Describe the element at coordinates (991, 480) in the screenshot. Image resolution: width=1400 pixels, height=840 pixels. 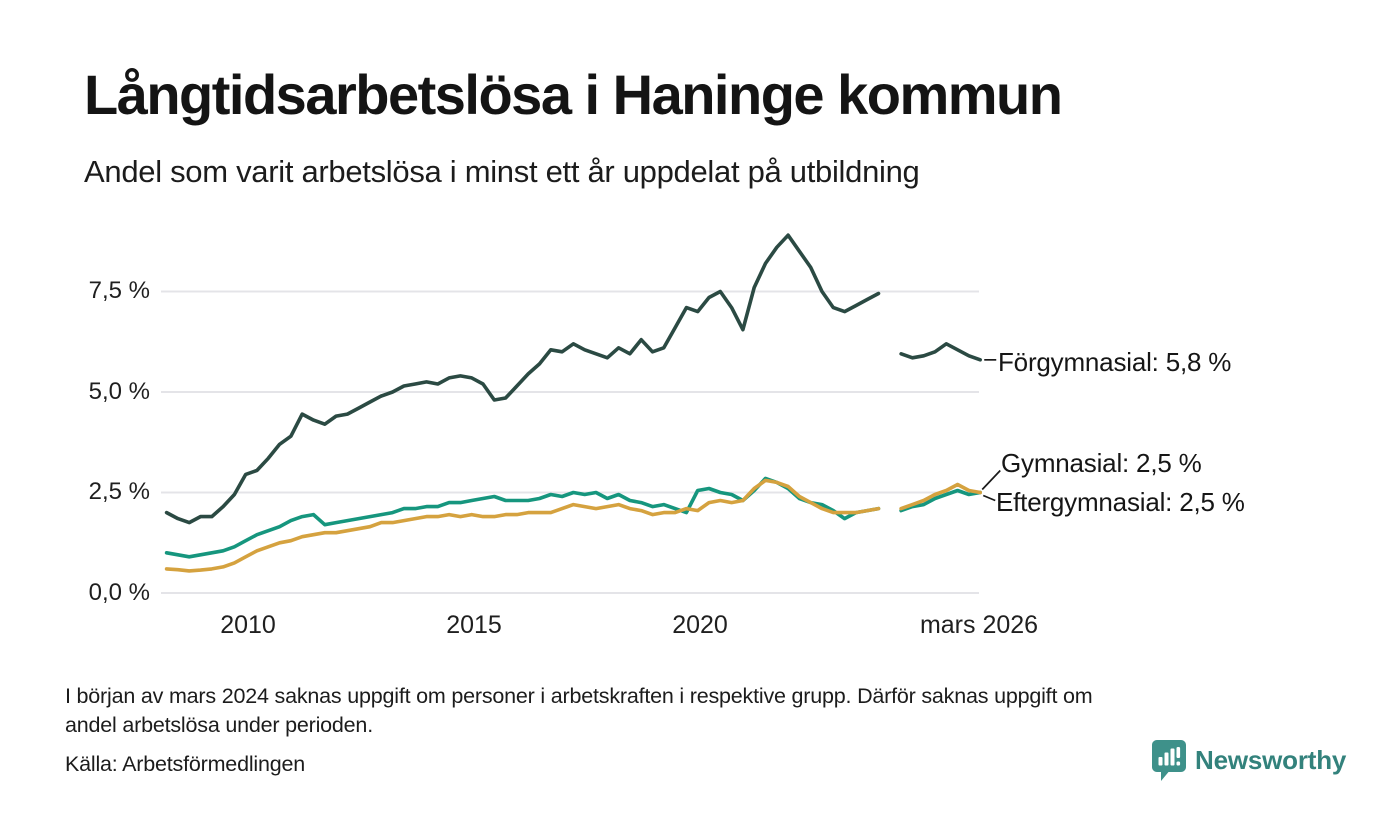
I see `connector-gymnasial` at that location.